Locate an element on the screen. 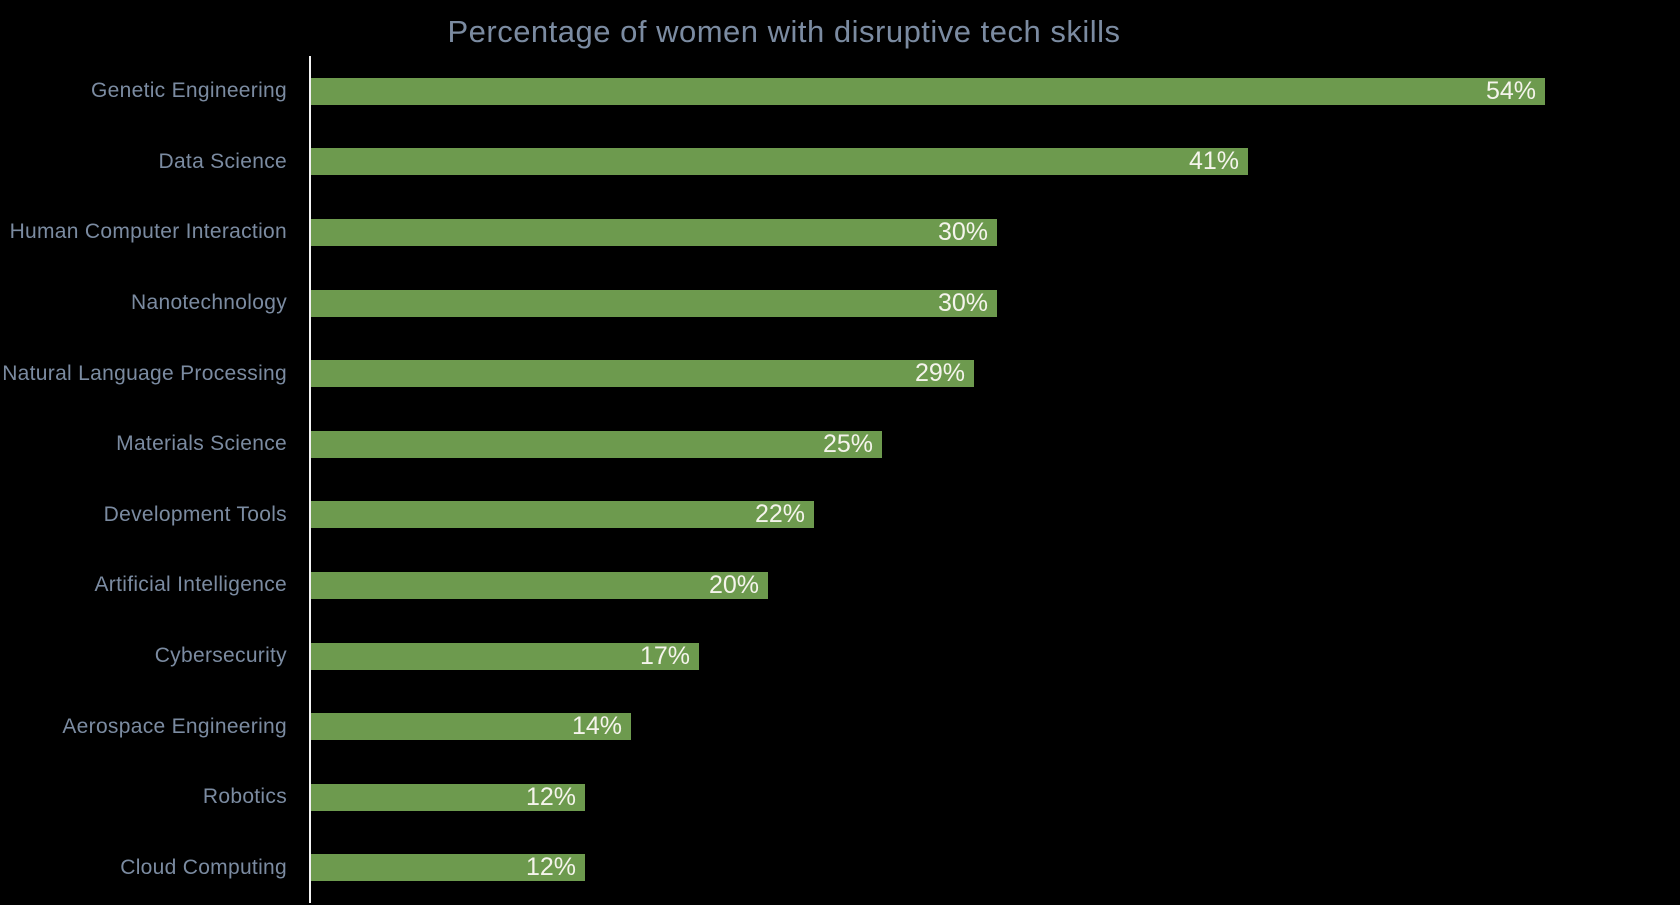 The image size is (1680, 905). bar-row: Human Computer Interaction 30% is located at coordinates (784, 232).